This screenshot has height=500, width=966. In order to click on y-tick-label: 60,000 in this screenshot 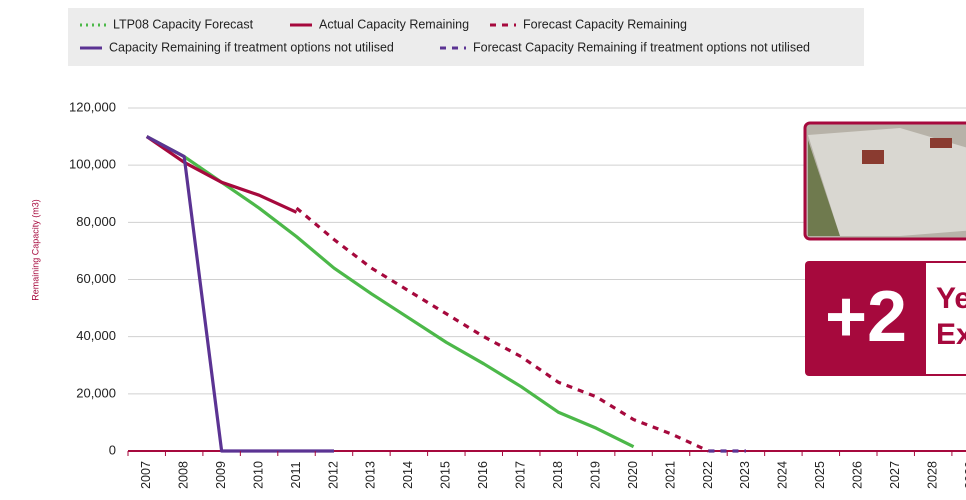, I will do `click(96, 278)`.